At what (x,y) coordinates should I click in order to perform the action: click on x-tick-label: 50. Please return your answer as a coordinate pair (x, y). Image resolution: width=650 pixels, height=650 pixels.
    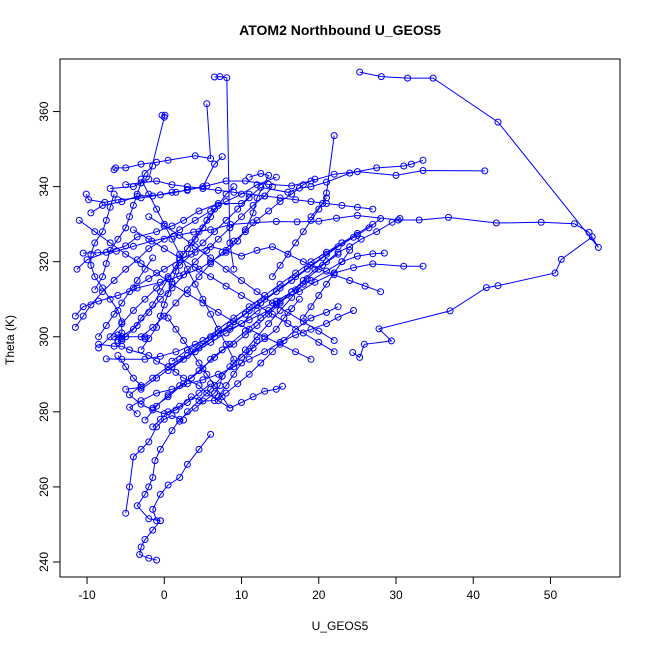
    Looking at the image, I should click on (551, 595).